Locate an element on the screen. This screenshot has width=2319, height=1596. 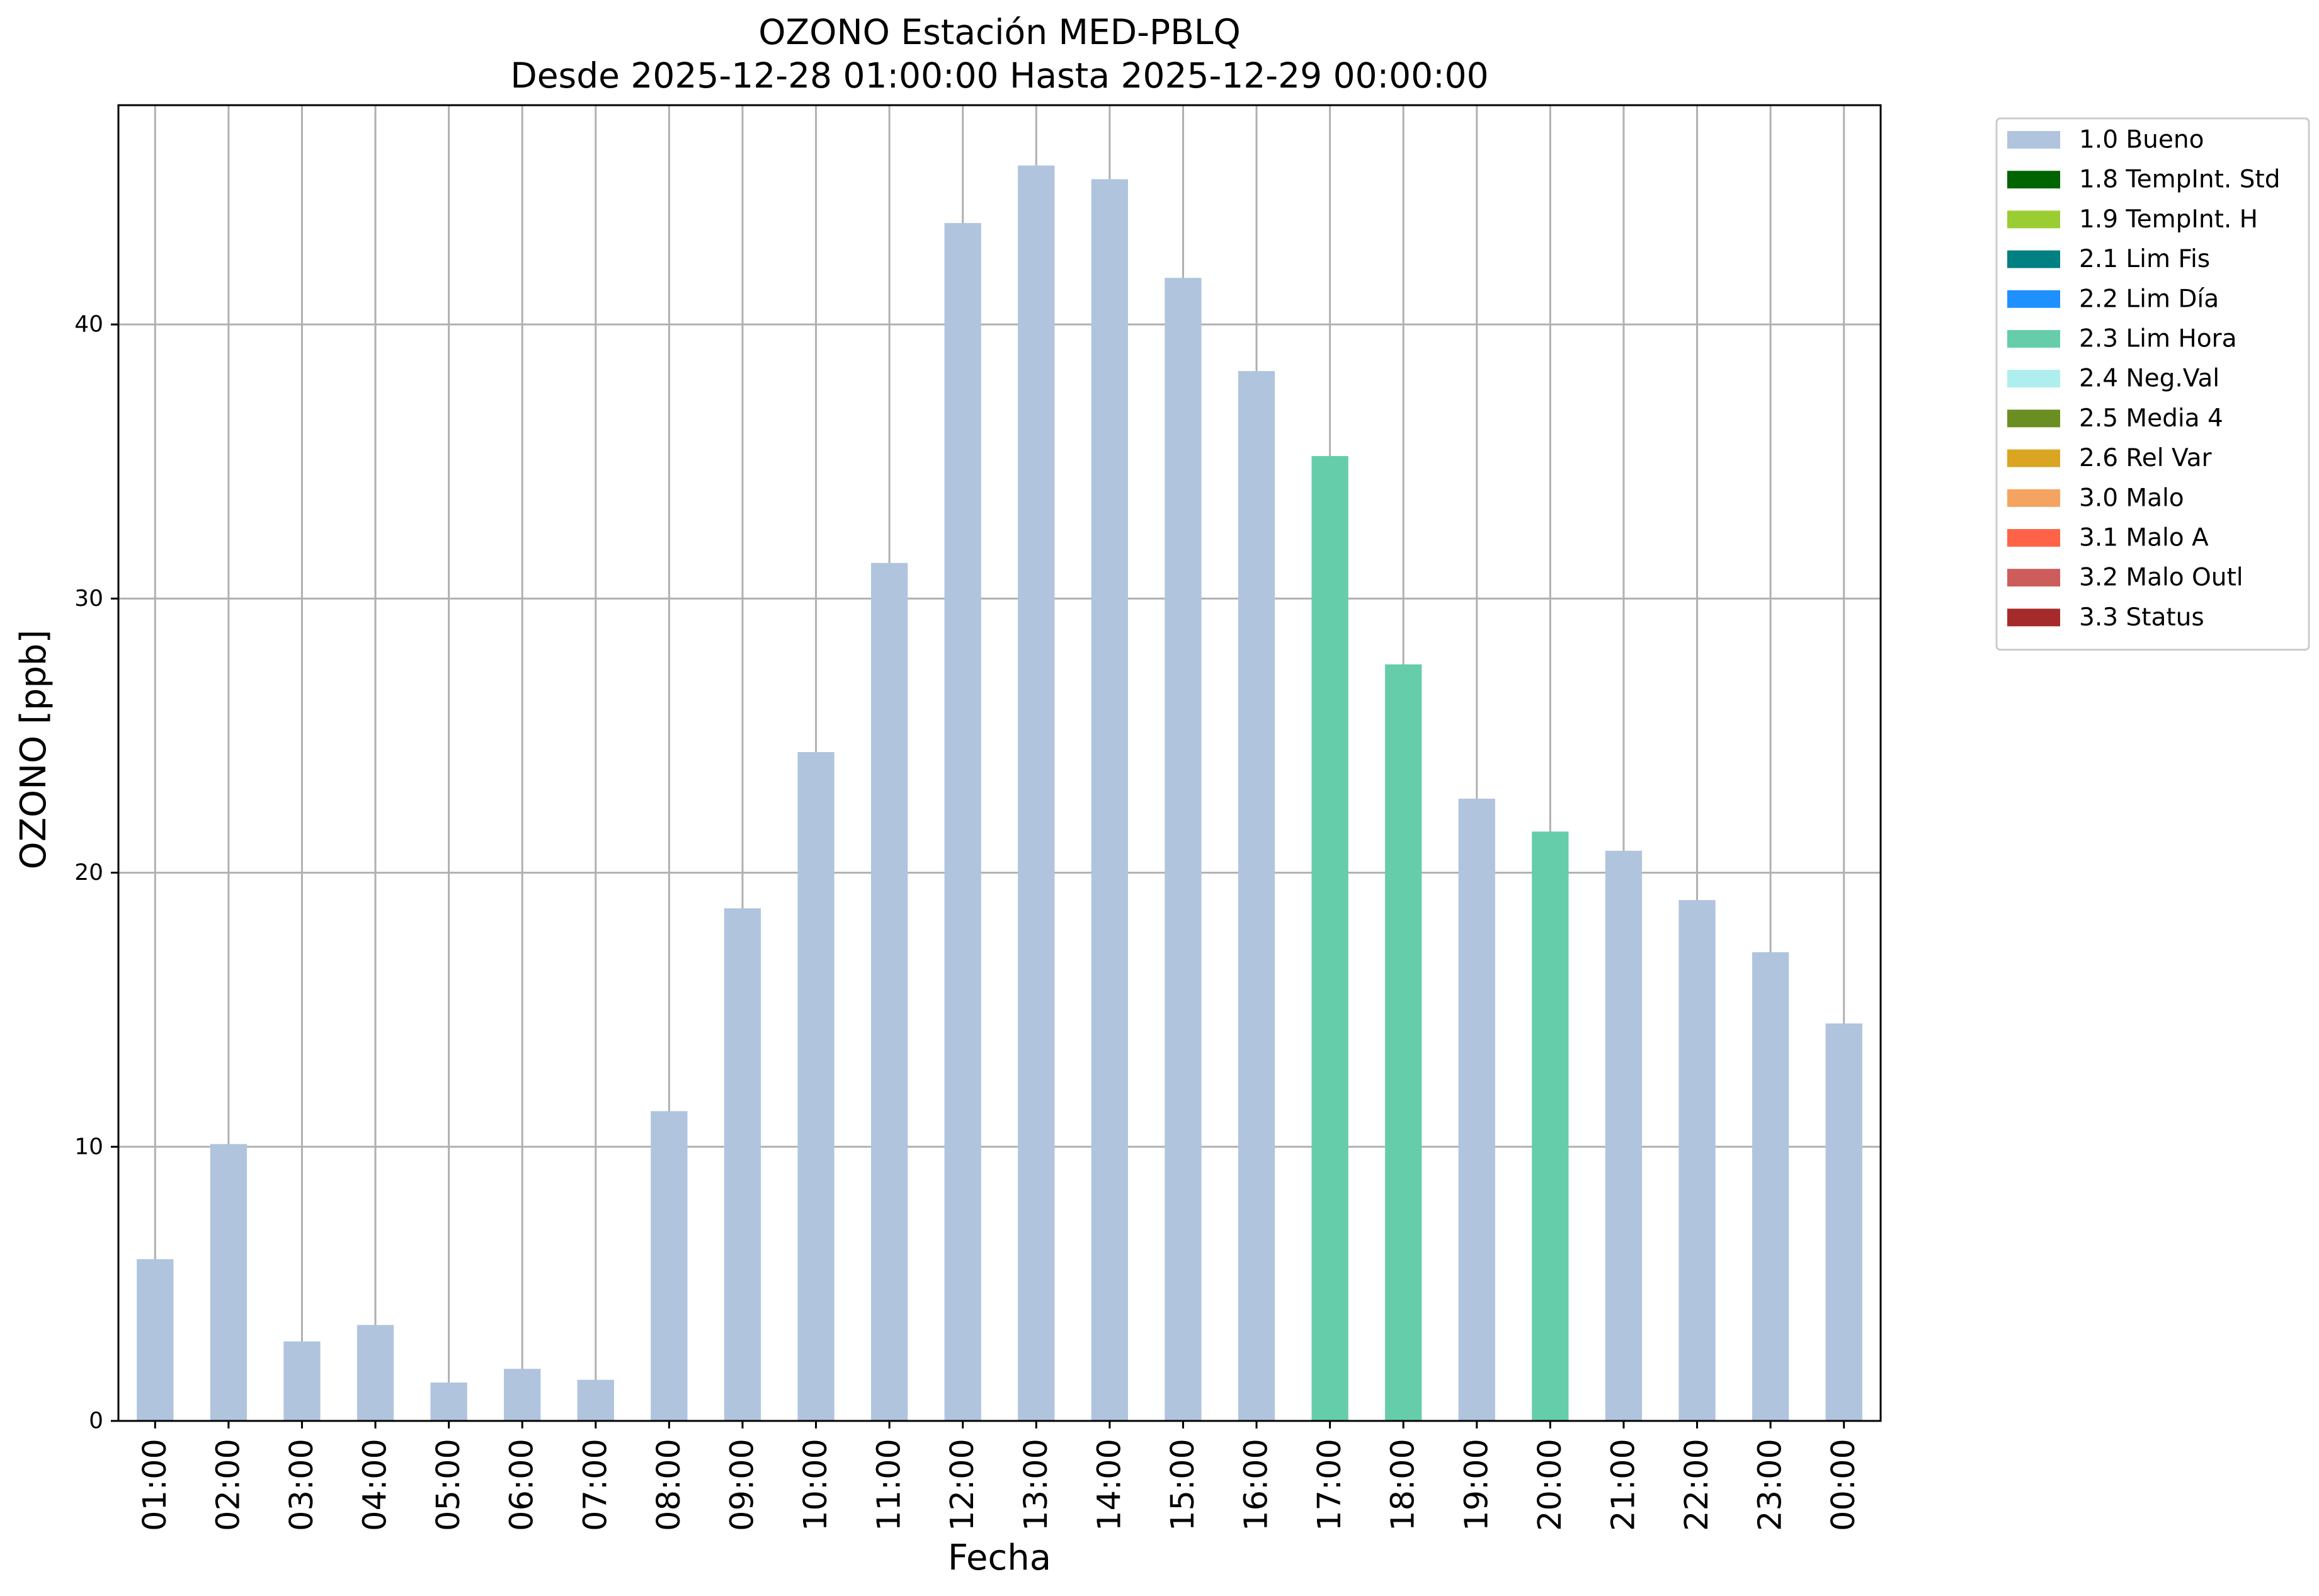
chart-title: OZONO Estación MED-PBLQ is located at coordinates (999, 32).